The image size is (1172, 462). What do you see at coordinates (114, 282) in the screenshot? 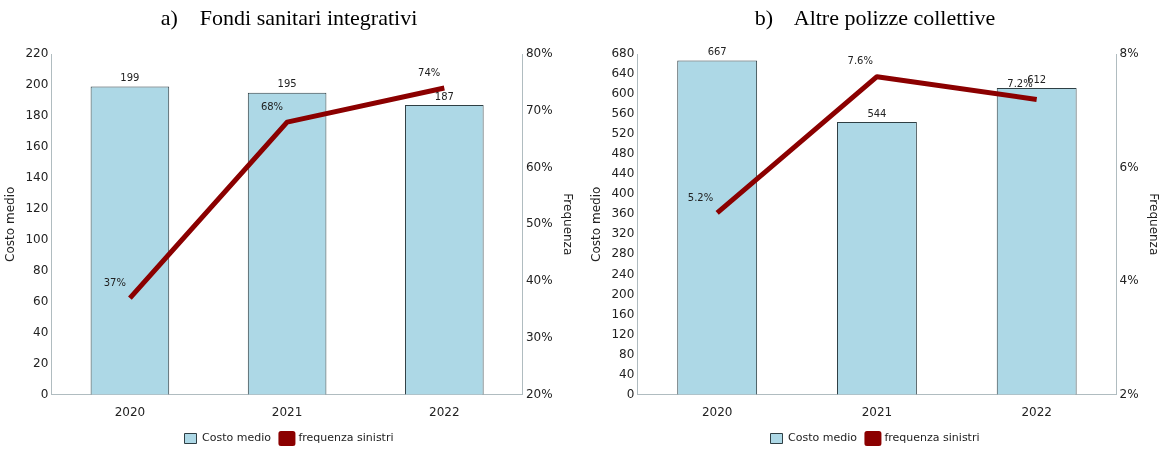
I see `data-label: 37%` at bounding box center [114, 282].